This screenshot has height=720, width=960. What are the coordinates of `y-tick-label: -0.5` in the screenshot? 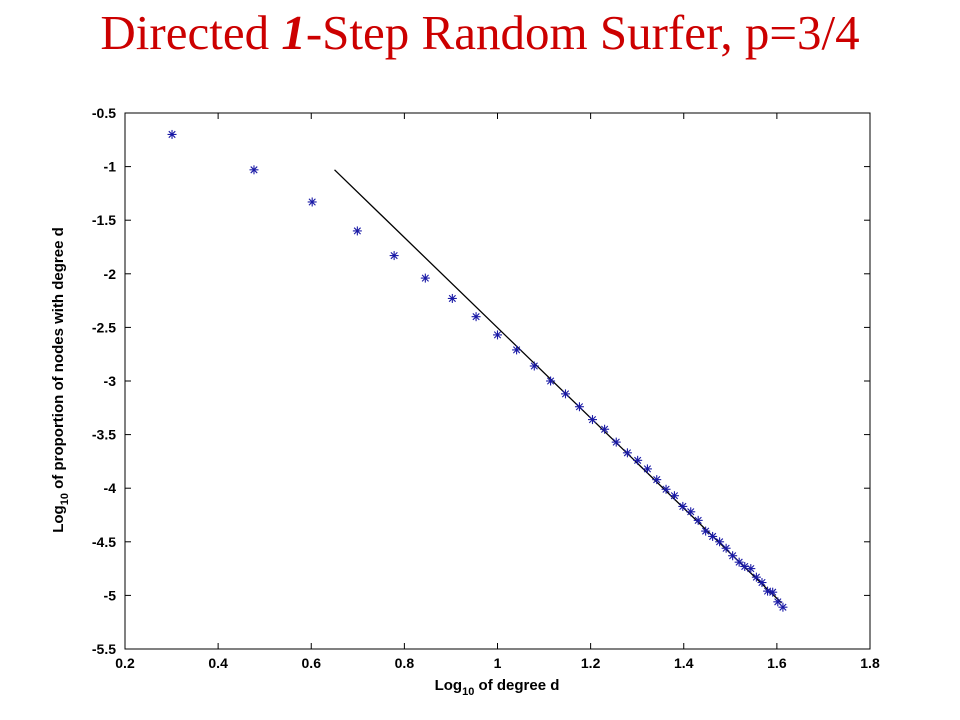 It's located at (104, 113).